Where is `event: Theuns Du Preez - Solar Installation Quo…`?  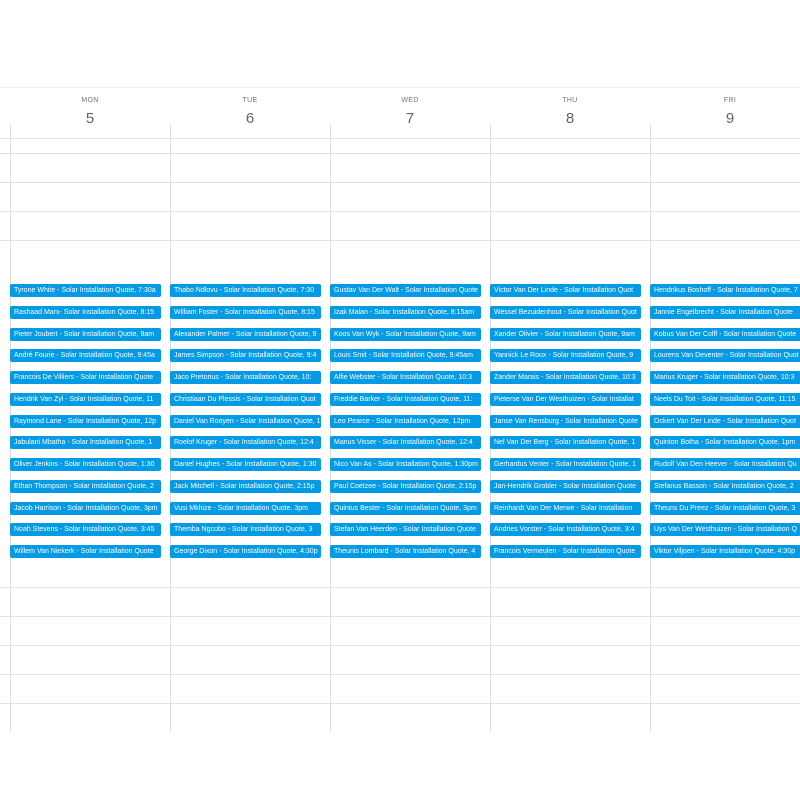 event: Theuns Du Preez - Solar Installation Quo… is located at coordinates (725, 508).